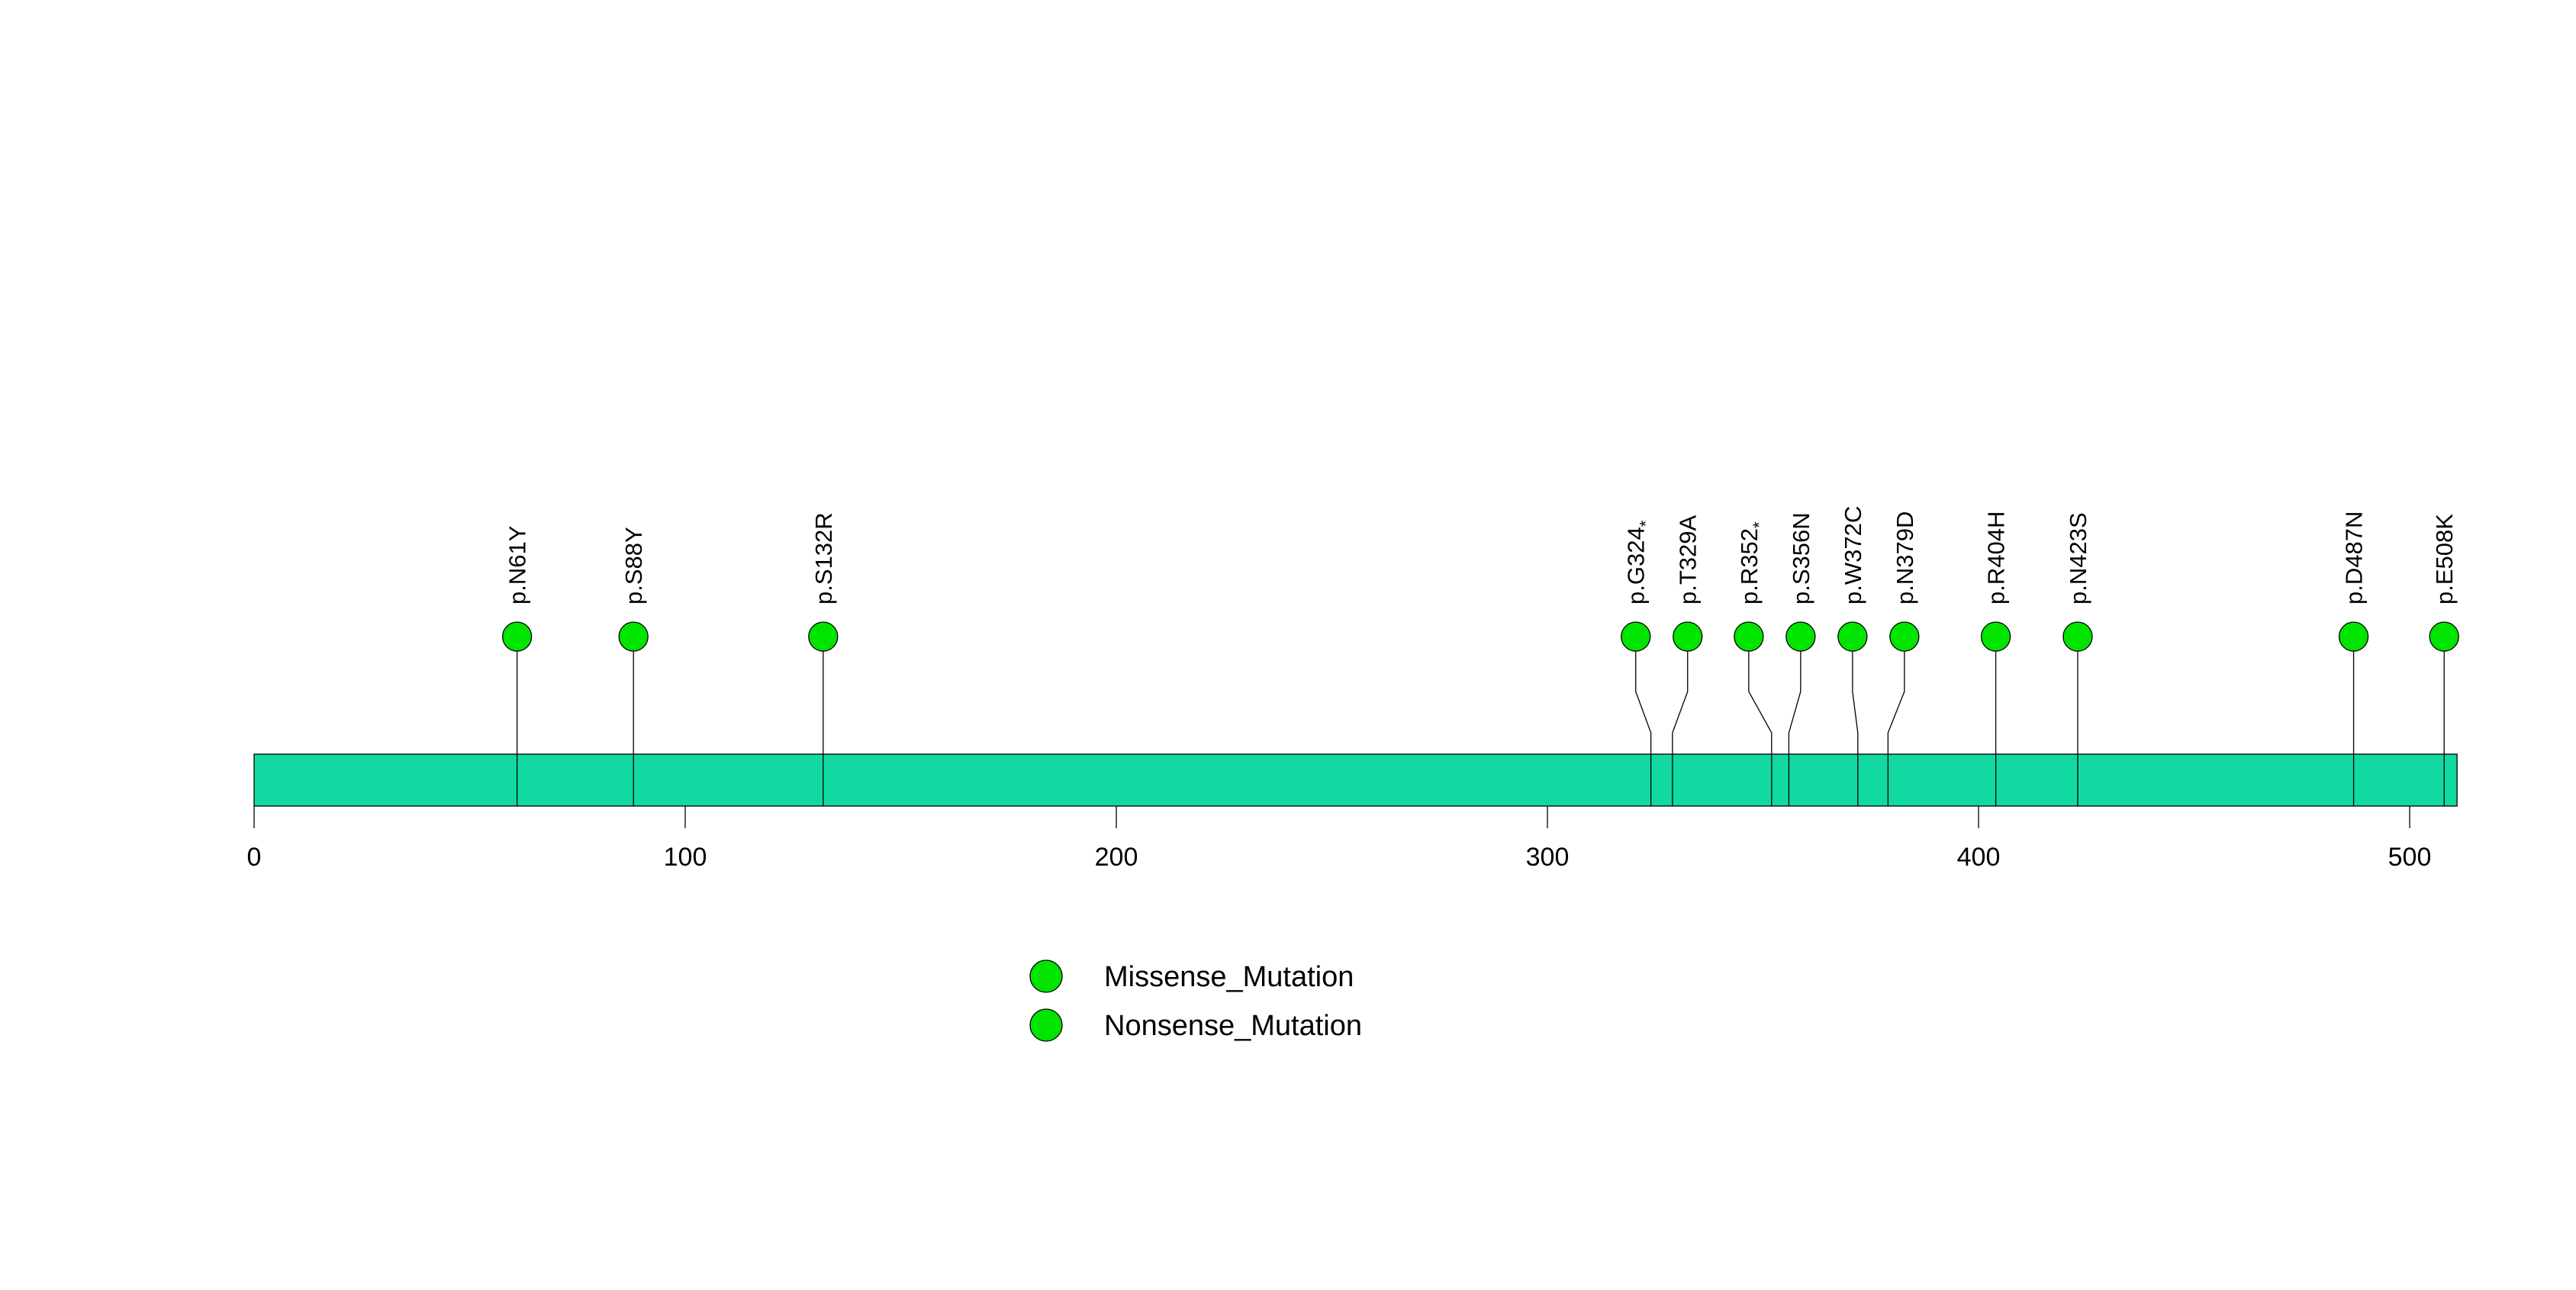  Describe the element at coordinates (1548, 857) in the screenshot. I see `axis-tick-label: 300` at that location.